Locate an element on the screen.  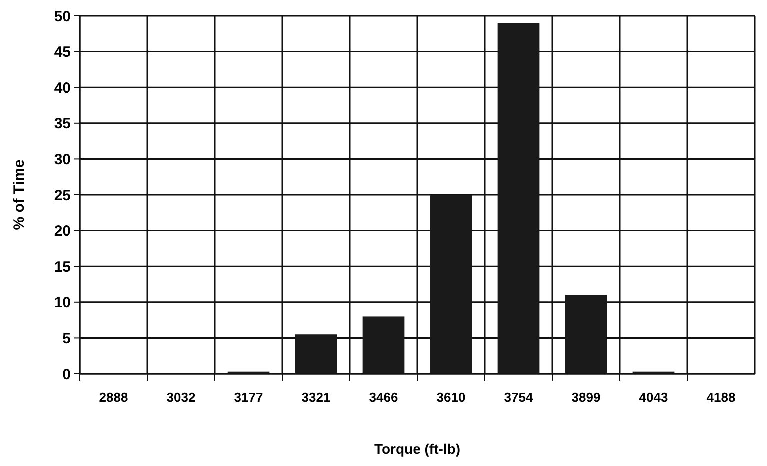
x-axis-title: Torque (ft-lb) is located at coordinates (417, 449).